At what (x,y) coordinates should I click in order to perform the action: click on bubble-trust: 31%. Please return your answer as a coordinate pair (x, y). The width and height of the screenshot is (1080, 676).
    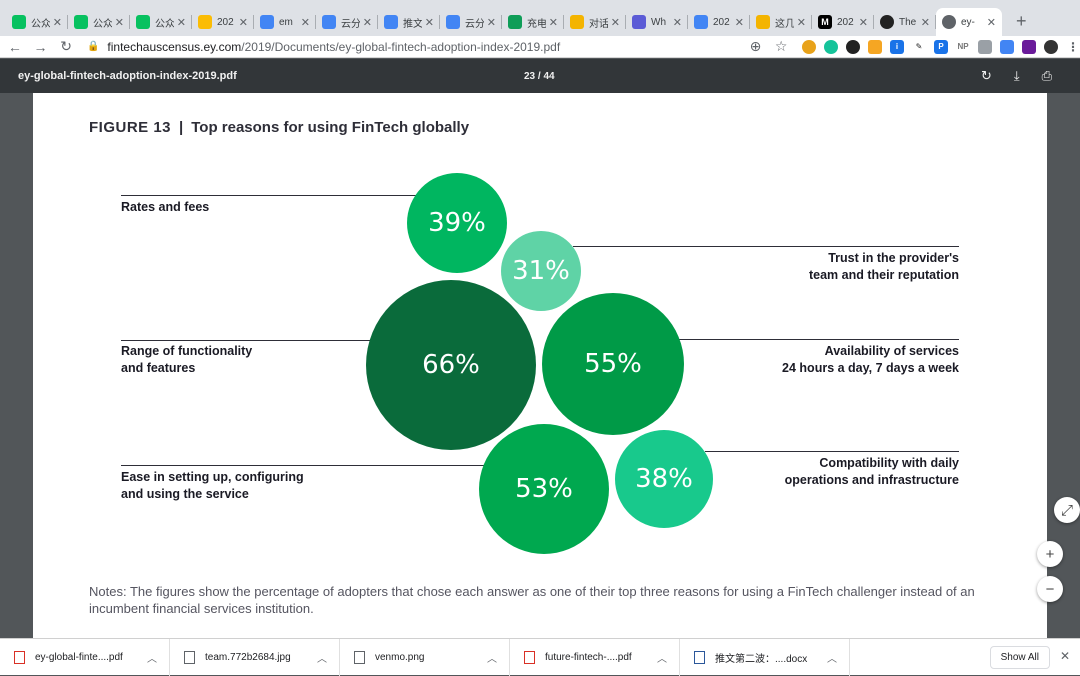
    Looking at the image, I should click on (541, 271).